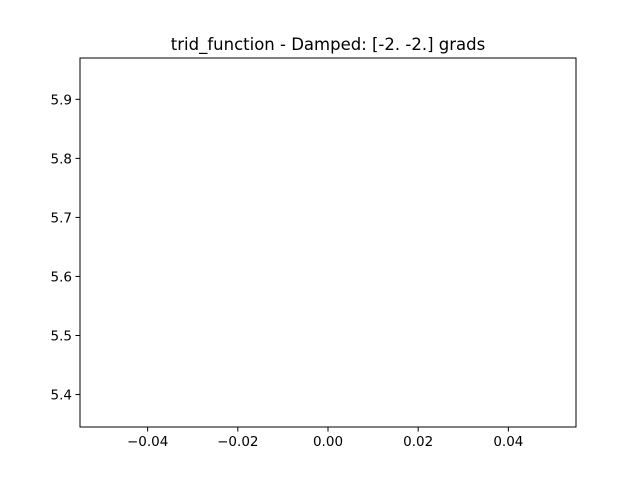 The width and height of the screenshot is (640, 485). I want to click on y-tick-label: 5.8, so click(61, 159).